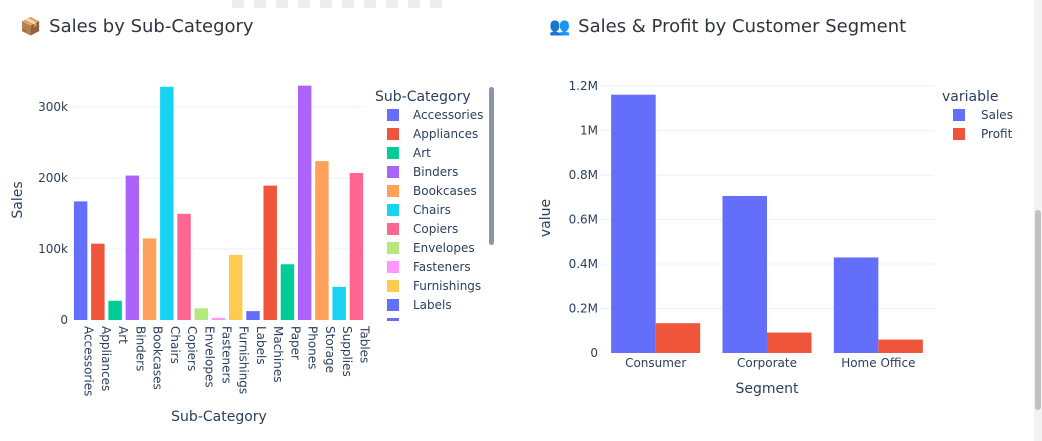 This screenshot has height=441, width=1042. Describe the element at coordinates (583, 175) in the screenshot. I see `right-ytick-label: 0.8M` at that location.